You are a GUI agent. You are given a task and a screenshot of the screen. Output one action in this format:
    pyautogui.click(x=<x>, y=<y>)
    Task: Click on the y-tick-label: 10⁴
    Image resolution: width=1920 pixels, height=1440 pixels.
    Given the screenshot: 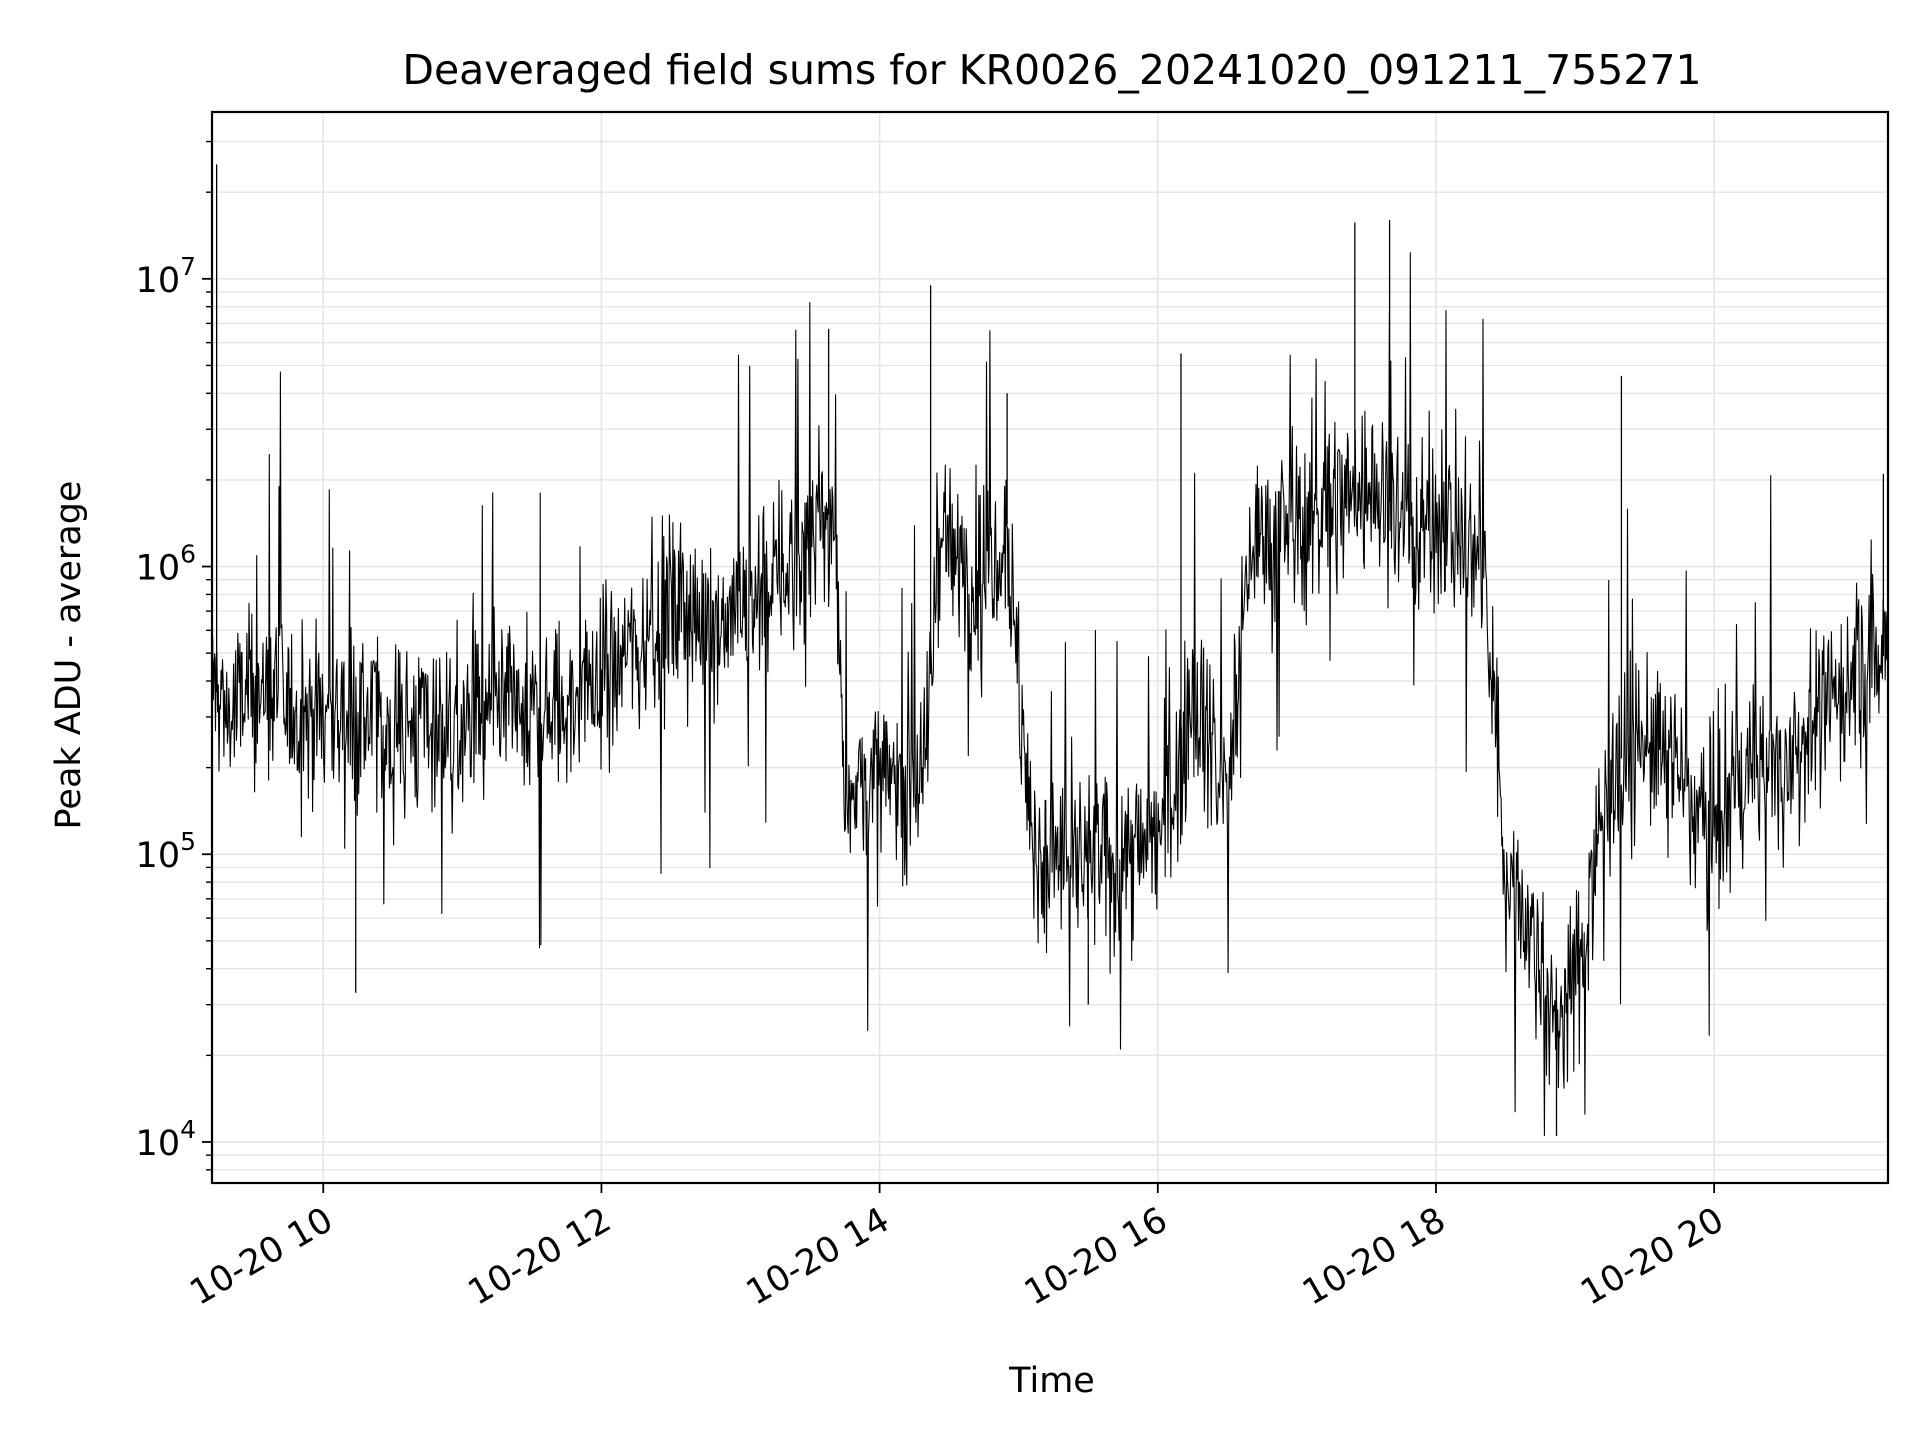 What is the action you would take?
    pyautogui.click(x=166, y=1139)
    